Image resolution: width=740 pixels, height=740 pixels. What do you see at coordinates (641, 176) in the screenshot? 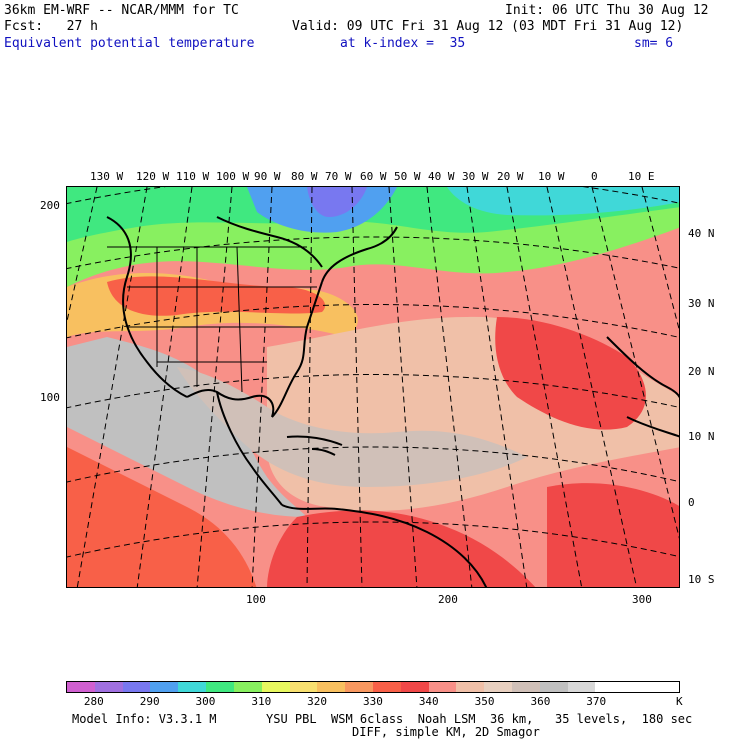
I see `lon-label: 10 E` at bounding box center [641, 176].